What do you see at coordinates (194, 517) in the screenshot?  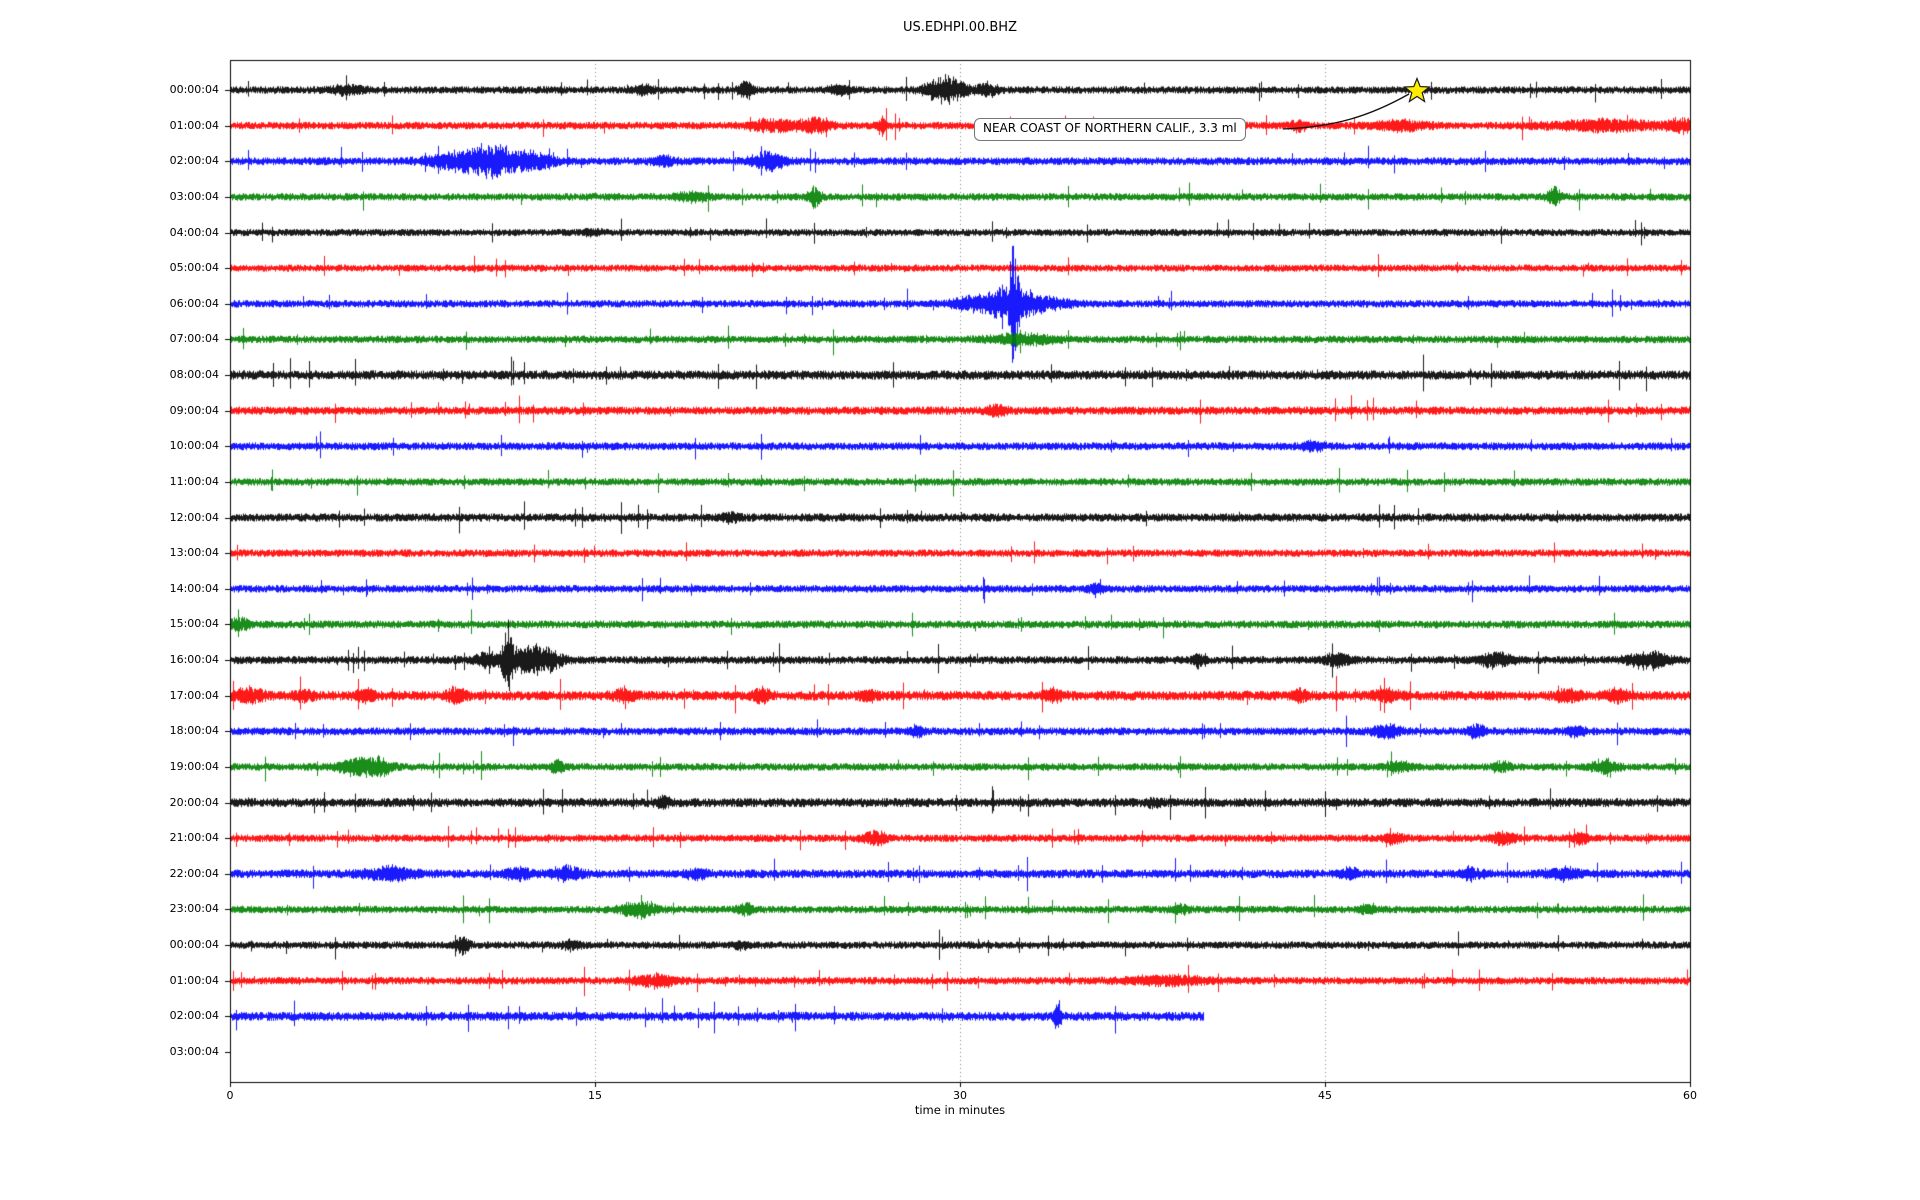 I see `y-tick-label: 12:00:04` at bounding box center [194, 517].